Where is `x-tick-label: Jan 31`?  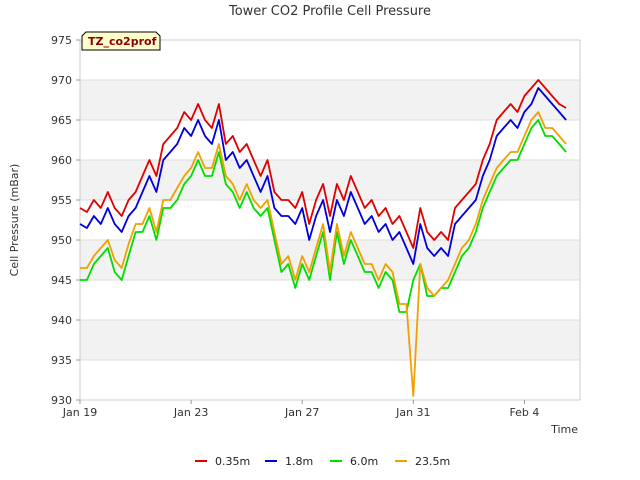
x-tick-label: Jan 31 is located at coordinates (412, 412).